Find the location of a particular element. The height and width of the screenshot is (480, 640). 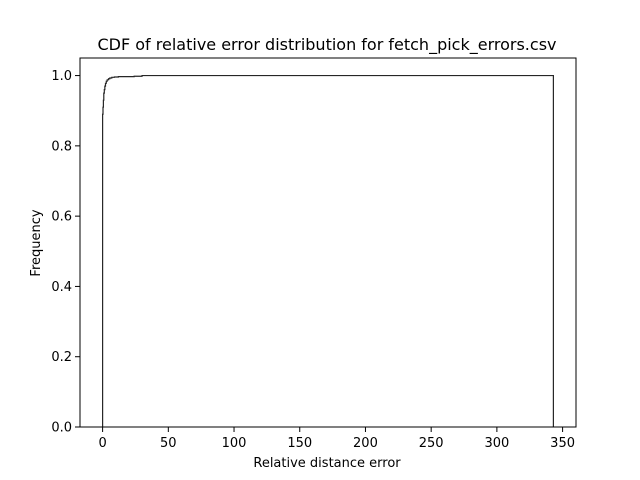

x-tick-label: 100 is located at coordinates (234, 443).